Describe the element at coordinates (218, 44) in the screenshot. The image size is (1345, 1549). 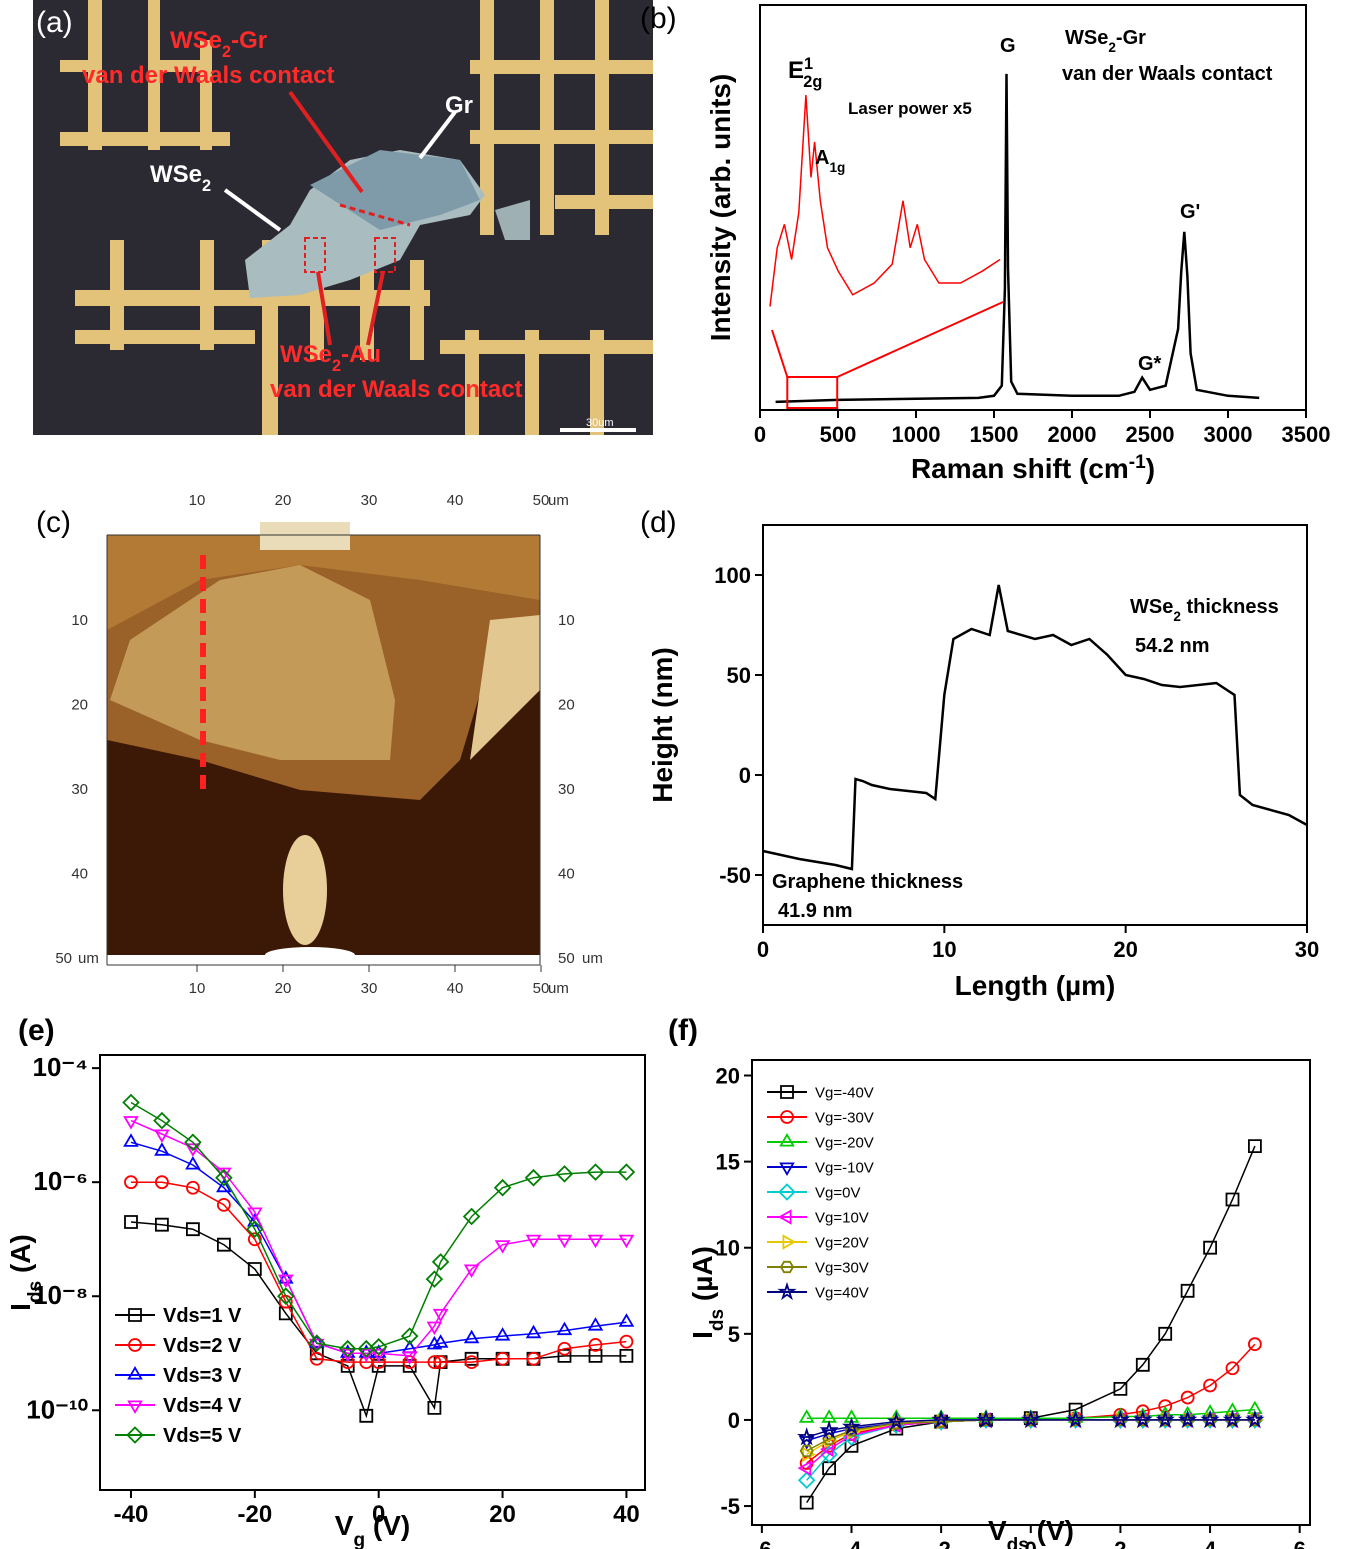
I see `image-label: WSe2-Gr` at that location.